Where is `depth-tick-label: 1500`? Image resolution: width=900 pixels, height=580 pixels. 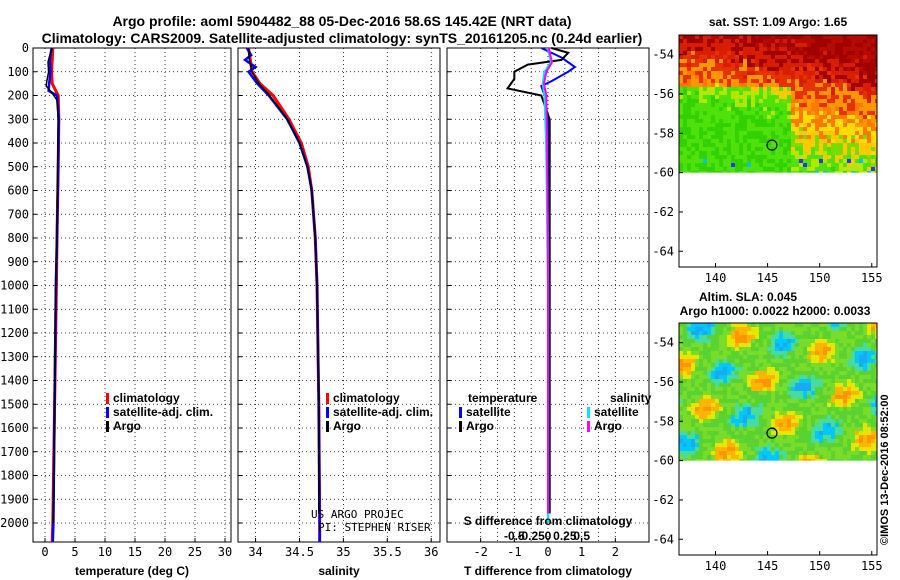
depth-tick-label: 1500 is located at coordinates (14, 404).